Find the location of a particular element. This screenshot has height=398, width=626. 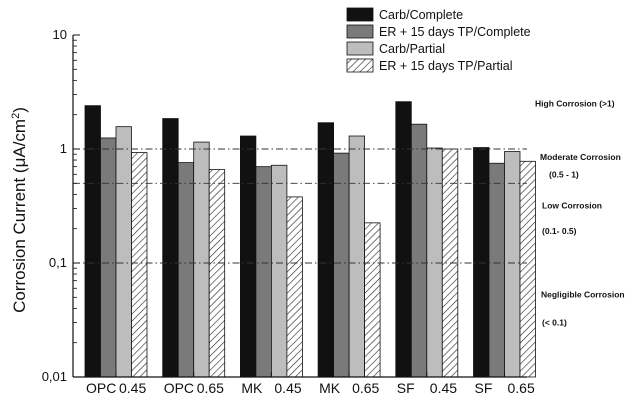

y-label-suffix: ) is located at coordinates (19, 110).